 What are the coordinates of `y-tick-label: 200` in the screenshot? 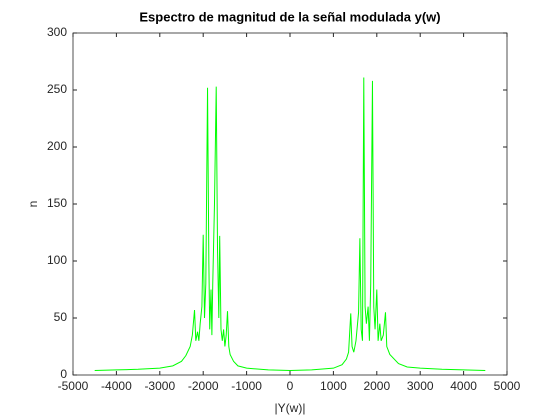 It's located at (57, 146).